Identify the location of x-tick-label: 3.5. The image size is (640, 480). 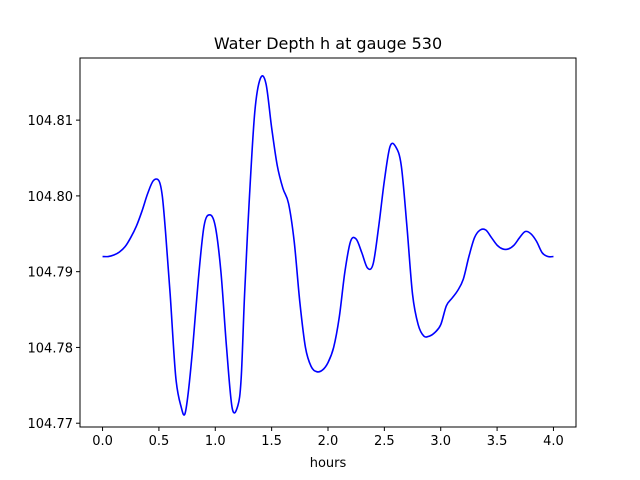
(497, 441).